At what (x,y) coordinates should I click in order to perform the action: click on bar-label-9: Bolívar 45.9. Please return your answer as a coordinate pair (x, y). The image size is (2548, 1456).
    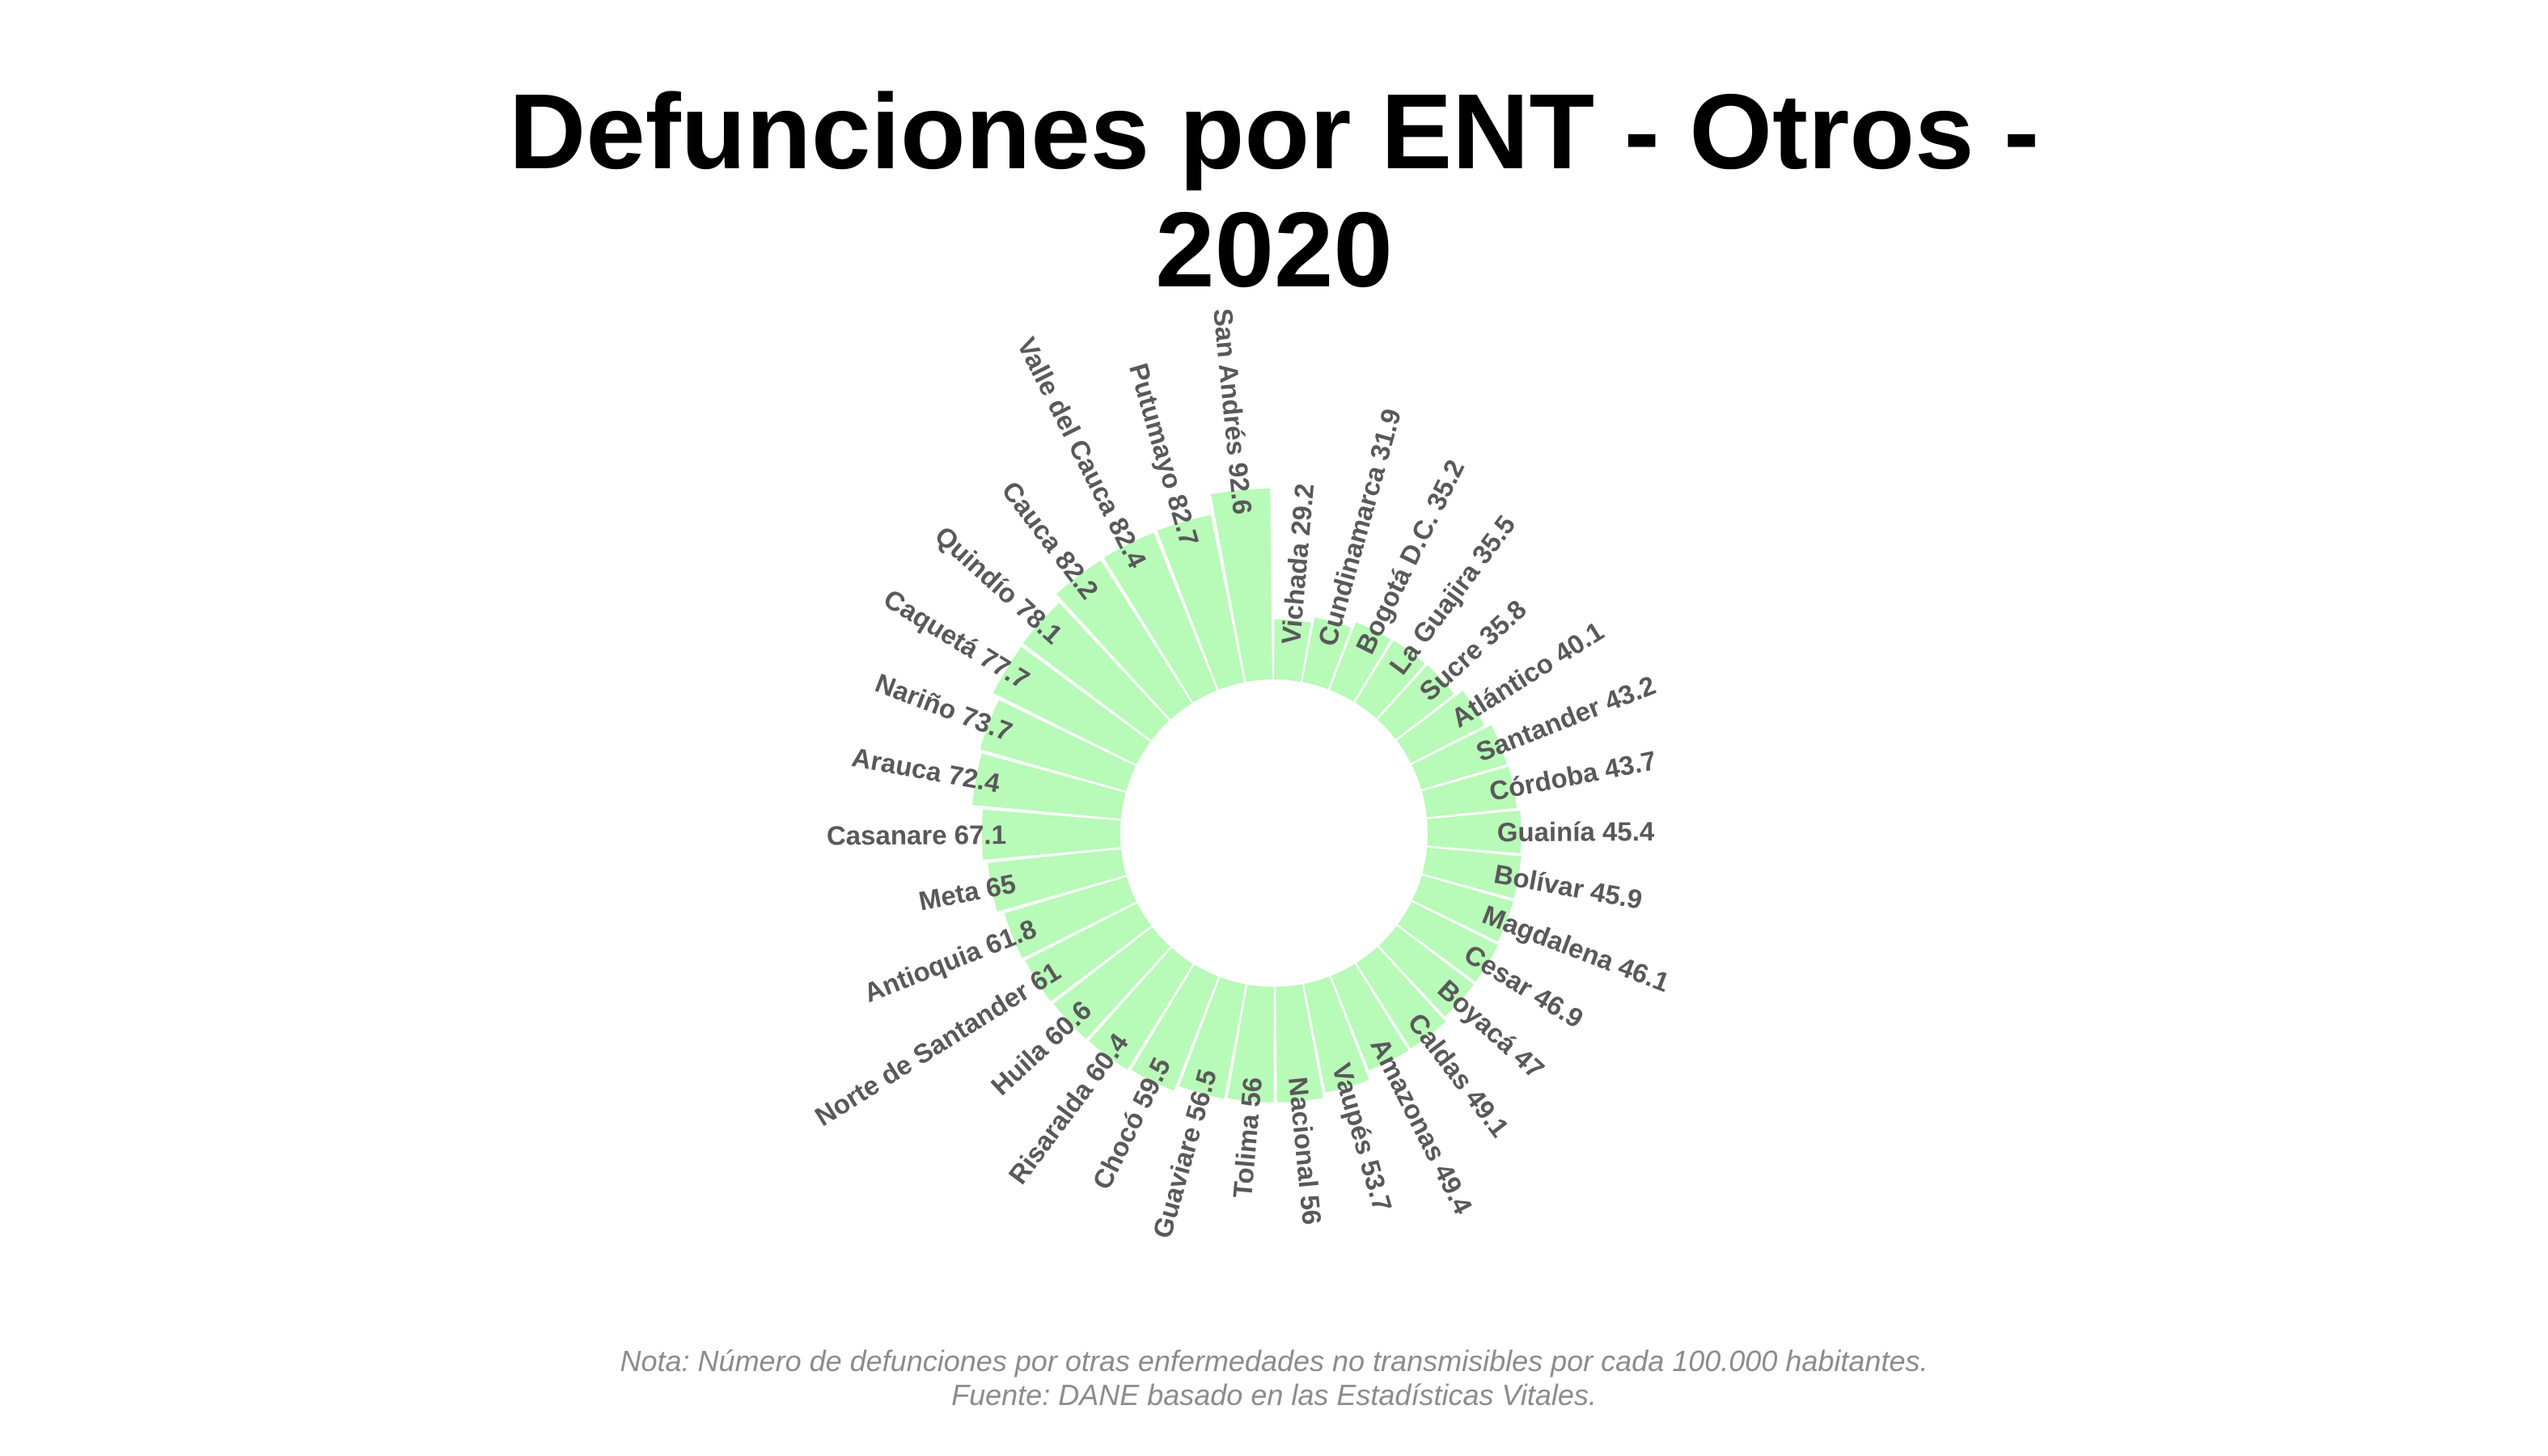
    Looking at the image, I should click on (1568, 886).